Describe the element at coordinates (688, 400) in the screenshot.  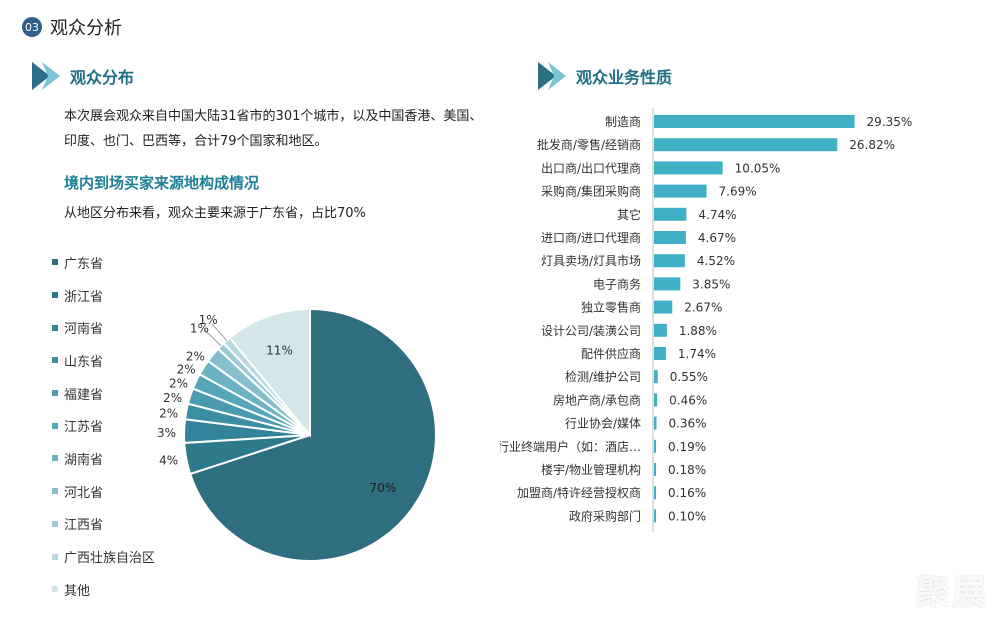
I see `bar-value-label: 0.46%` at that location.